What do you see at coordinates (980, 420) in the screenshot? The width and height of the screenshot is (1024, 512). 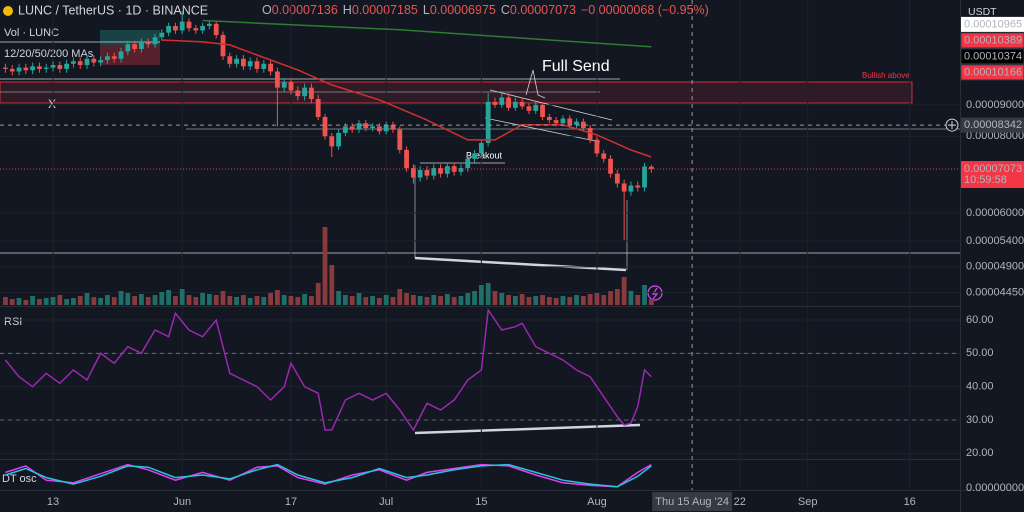 I see `y-tick-label: 30.00` at bounding box center [980, 420].